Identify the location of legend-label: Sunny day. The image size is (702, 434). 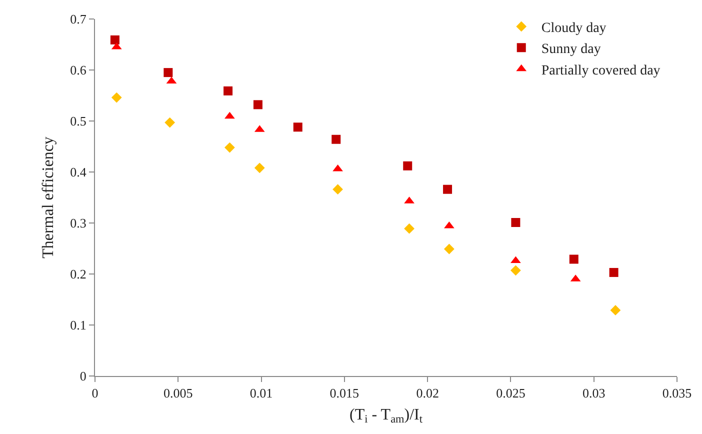
(571, 50).